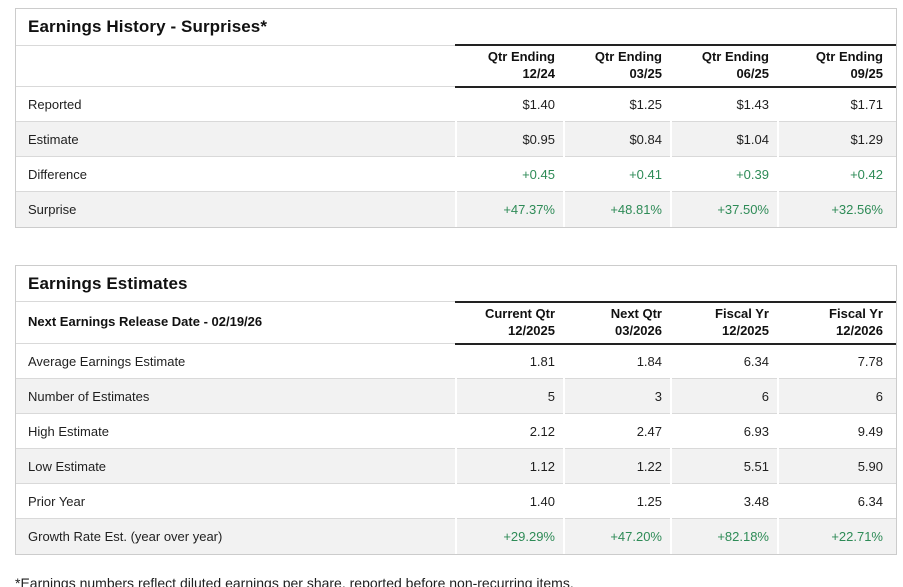 This screenshot has height=587, width=903. I want to click on table-row-surprise: Surprise +47.37% +48.81% +37.50% +32.56%, so click(456, 209).